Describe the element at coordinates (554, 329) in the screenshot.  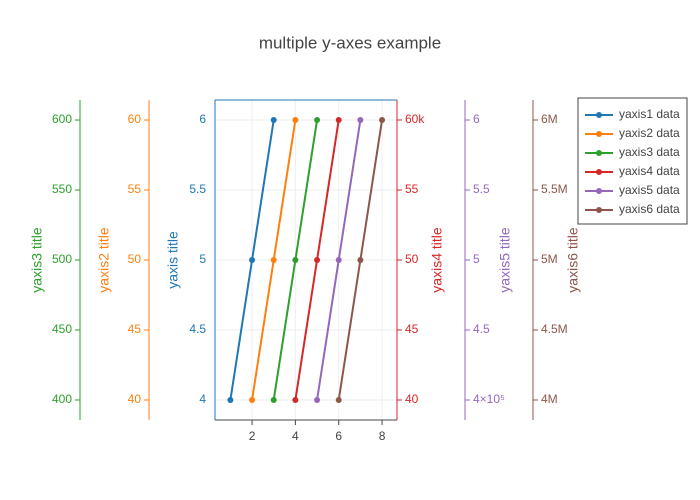
I see `y-tick-label: 4.5M` at that location.